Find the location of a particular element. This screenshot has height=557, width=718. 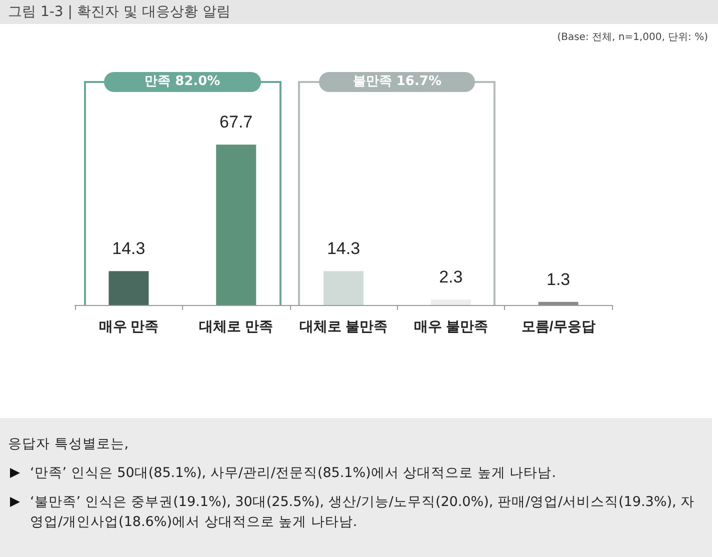

text: 불만족 16.7% is located at coordinates (397, 82).